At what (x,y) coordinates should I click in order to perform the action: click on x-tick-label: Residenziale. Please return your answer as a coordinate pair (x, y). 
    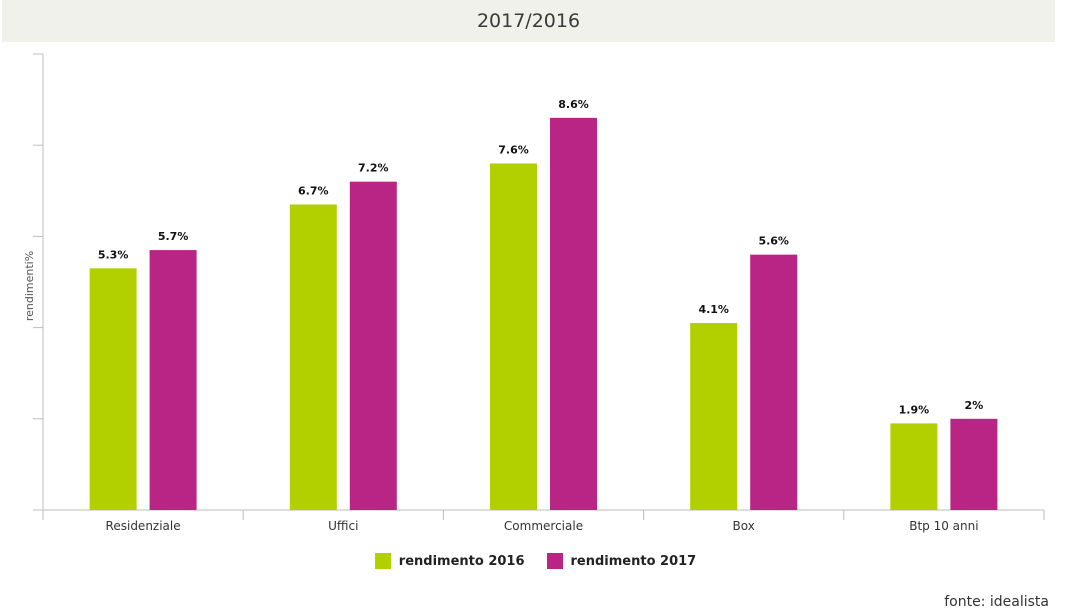
    Looking at the image, I should click on (143, 526).